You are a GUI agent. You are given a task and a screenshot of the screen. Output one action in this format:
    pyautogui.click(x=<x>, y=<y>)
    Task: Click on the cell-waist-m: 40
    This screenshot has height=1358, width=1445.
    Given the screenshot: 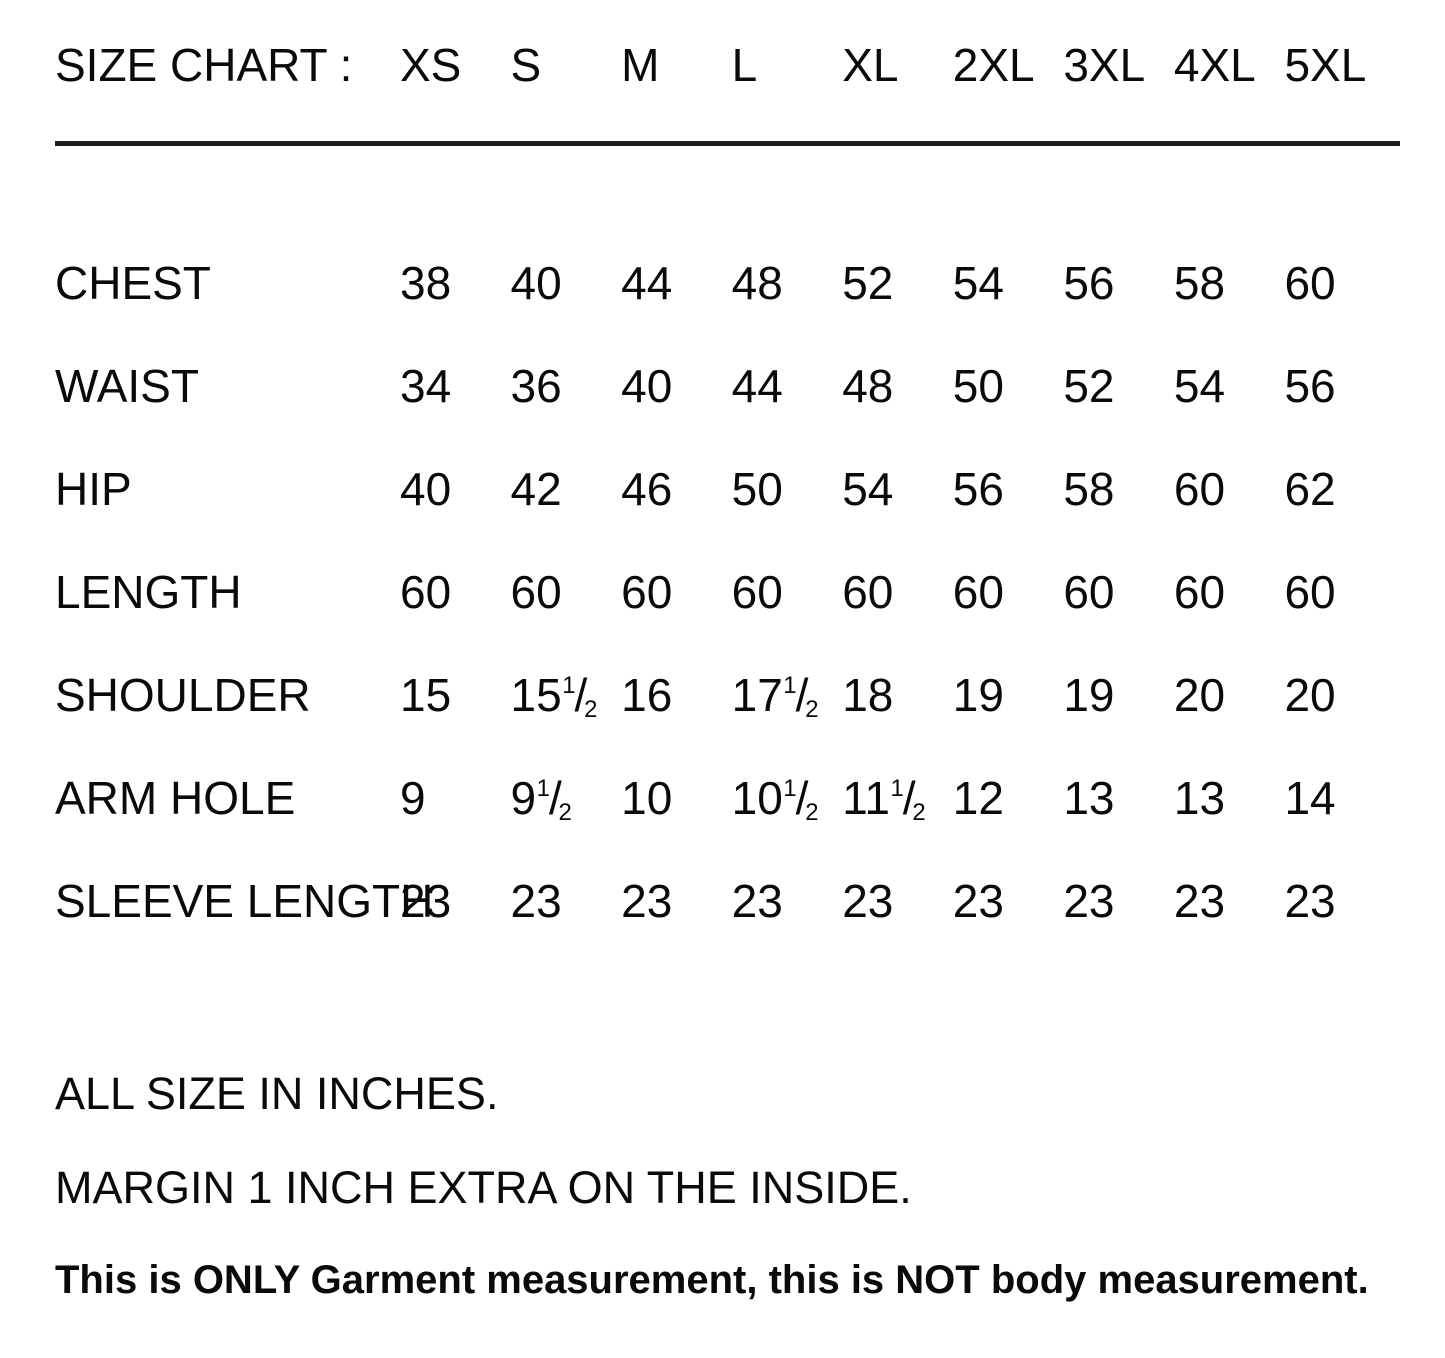 What is the action you would take?
    pyautogui.click(x=647, y=385)
    